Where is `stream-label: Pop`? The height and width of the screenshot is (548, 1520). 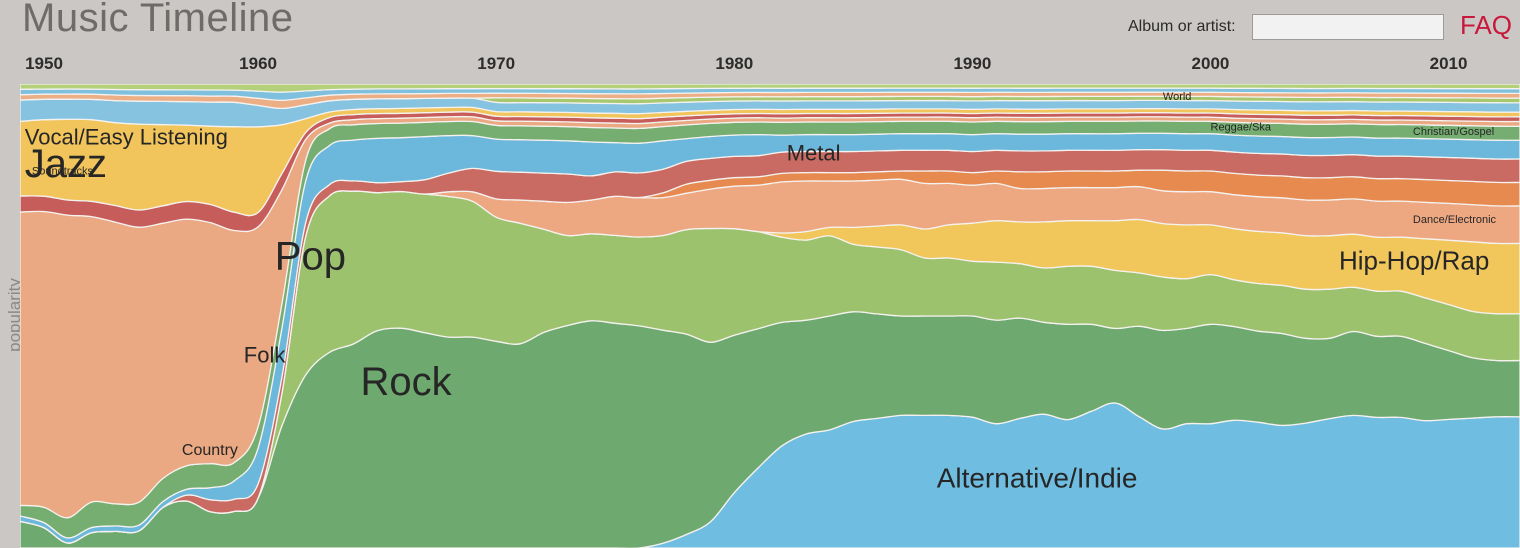 stream-label: Pop is located at coordinates (310, 257).